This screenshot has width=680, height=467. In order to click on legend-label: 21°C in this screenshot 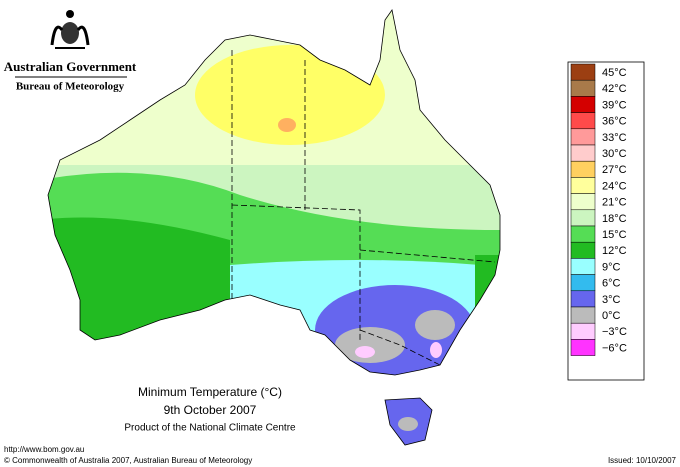, I will do `click(614, 203)`.